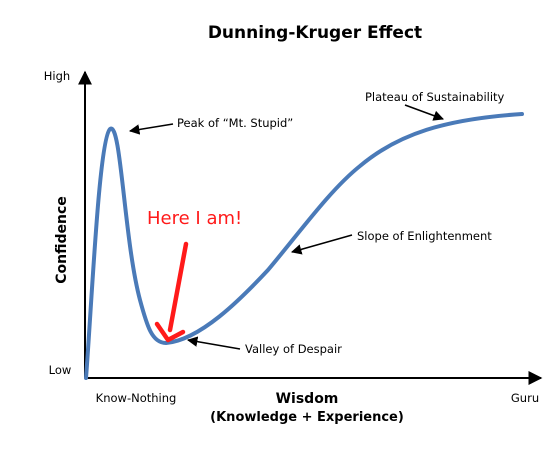 The height and width of the screenshot is (456, 559). I want to click on x-axis-title: Wisdom, so click(307, 399).